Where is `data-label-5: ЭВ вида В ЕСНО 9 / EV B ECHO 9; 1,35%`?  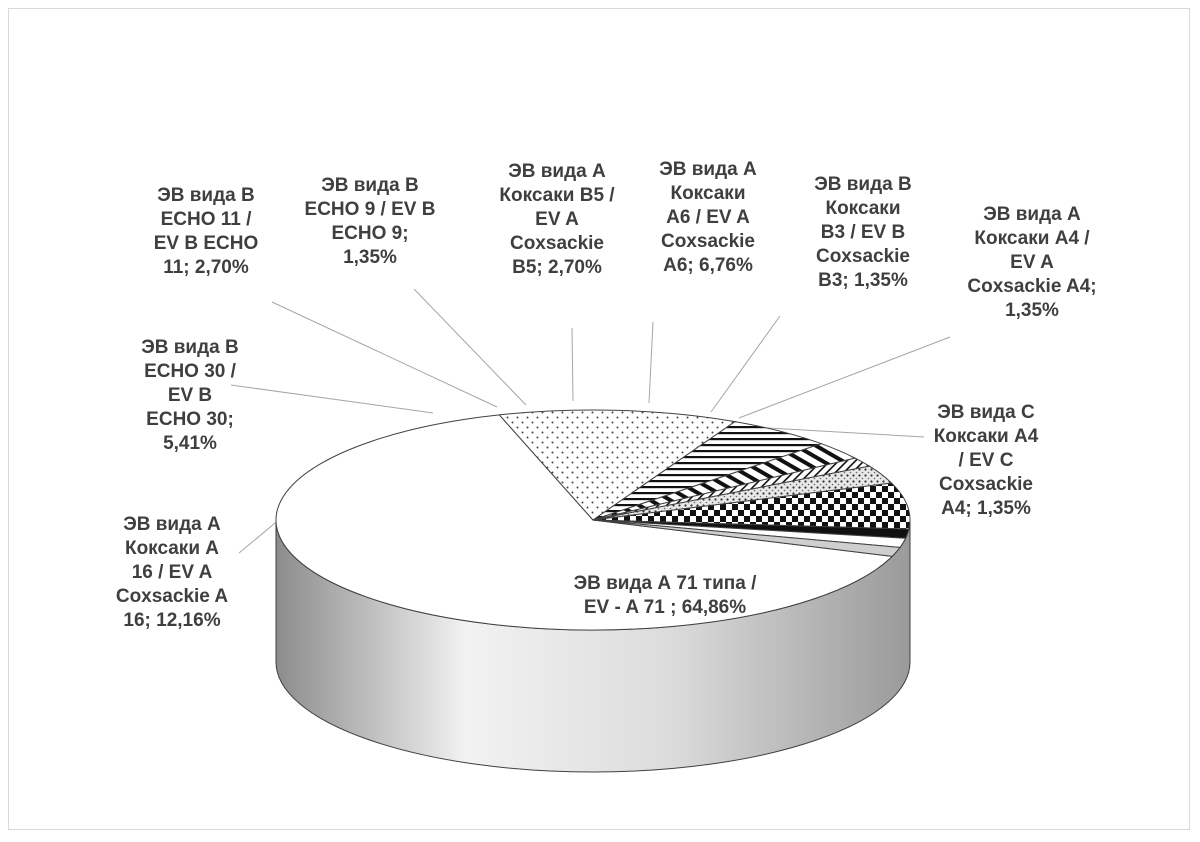
data-label-5: ЭВ вида В ЕСНО 9 / EV B ECHO 9; 1,35% is located at coordinates (370, 221).